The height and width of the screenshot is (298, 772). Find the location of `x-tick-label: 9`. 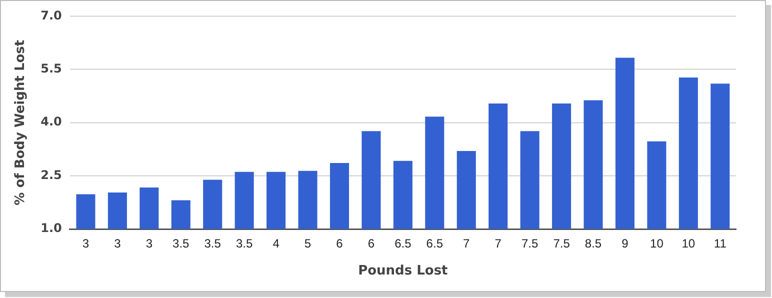

x-tick-label: 9 is located at coordinates (625, 243).